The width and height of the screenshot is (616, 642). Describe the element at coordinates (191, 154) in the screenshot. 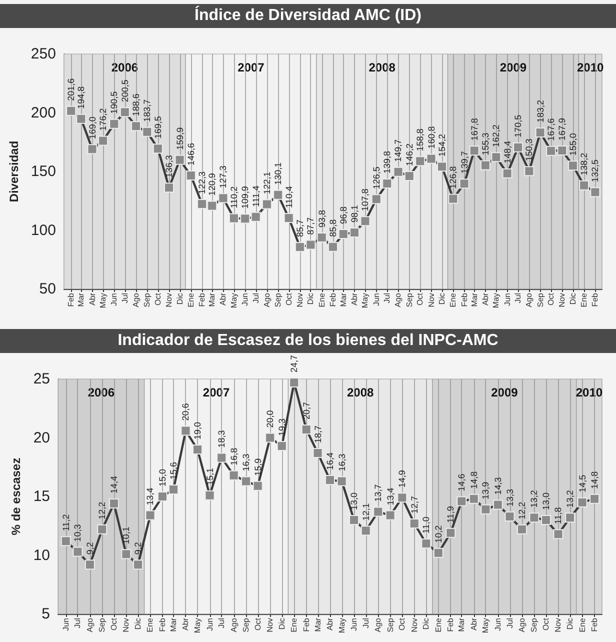

I see `data-label: 146,6` at that location.